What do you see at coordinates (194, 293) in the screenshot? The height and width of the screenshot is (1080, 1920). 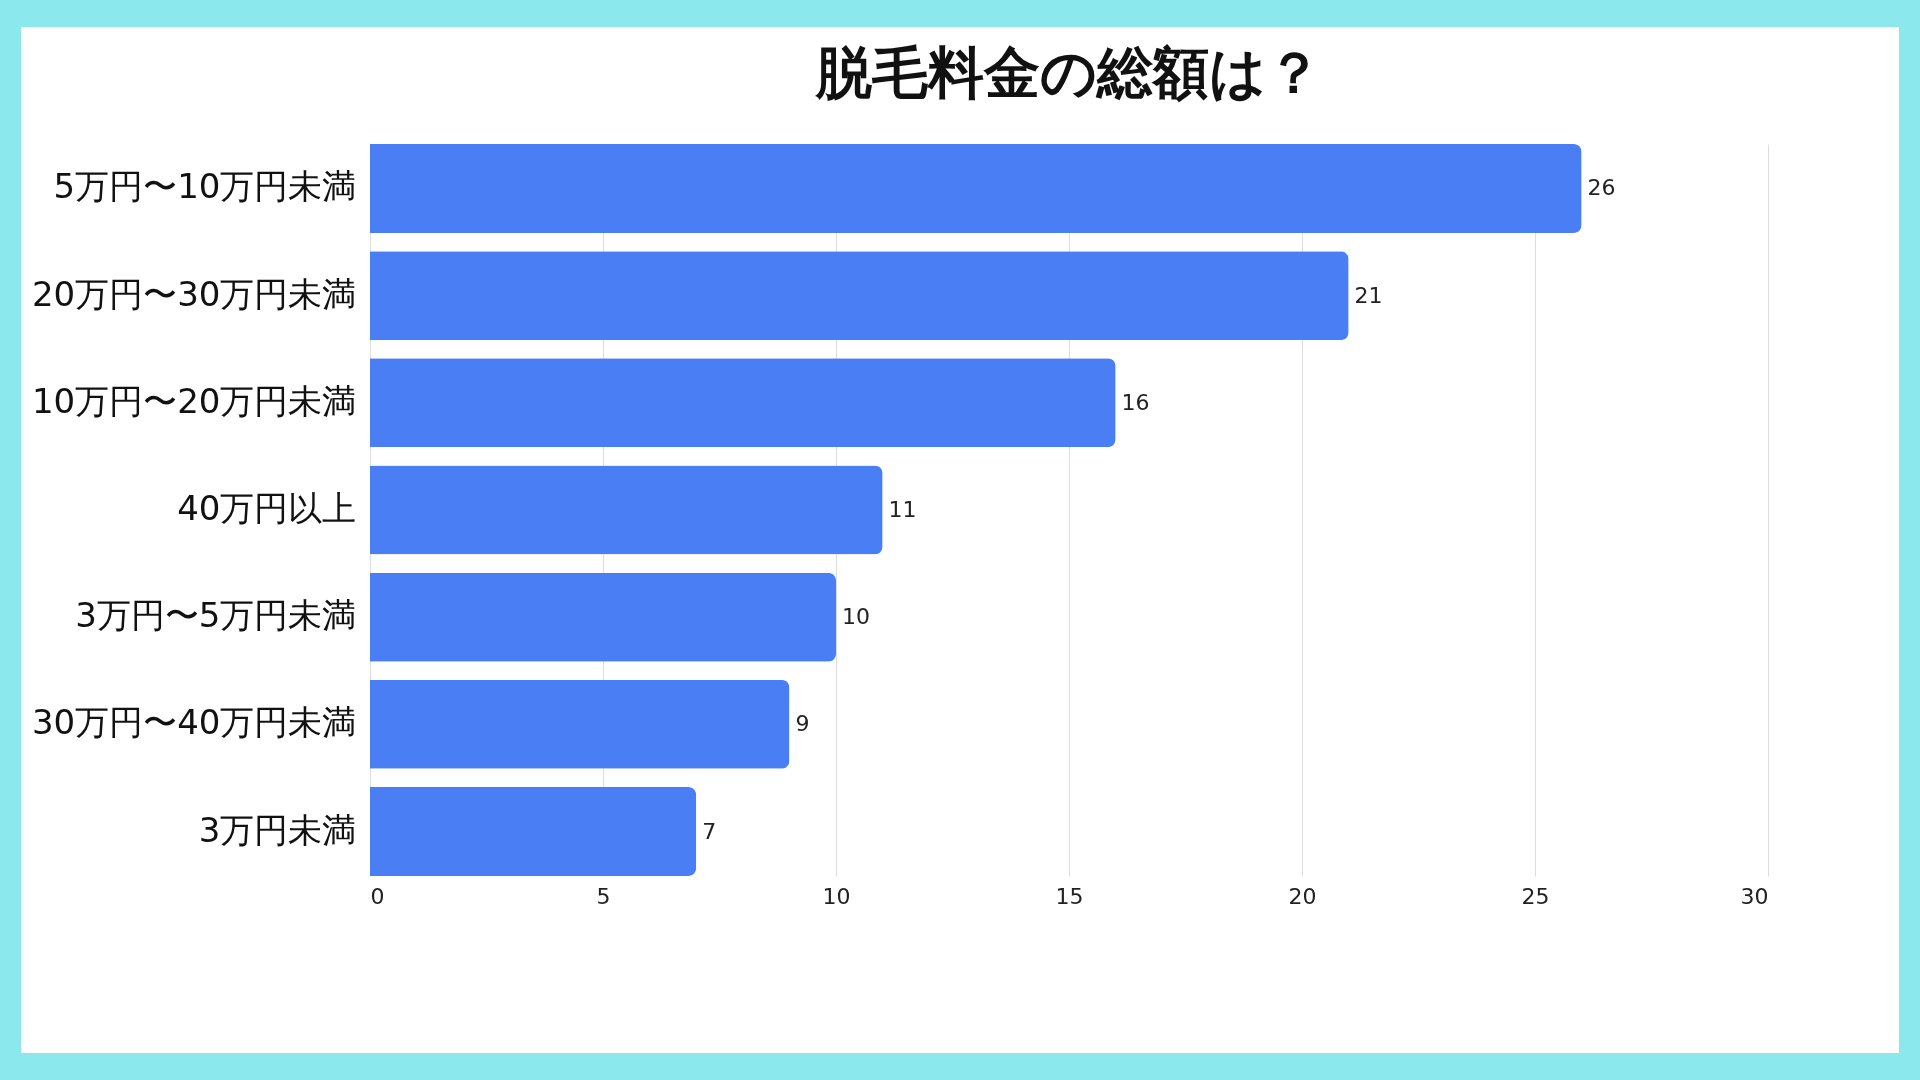 I see `y-tick-label: 20万円〜30万円未満` at bounding box center [194, 293].